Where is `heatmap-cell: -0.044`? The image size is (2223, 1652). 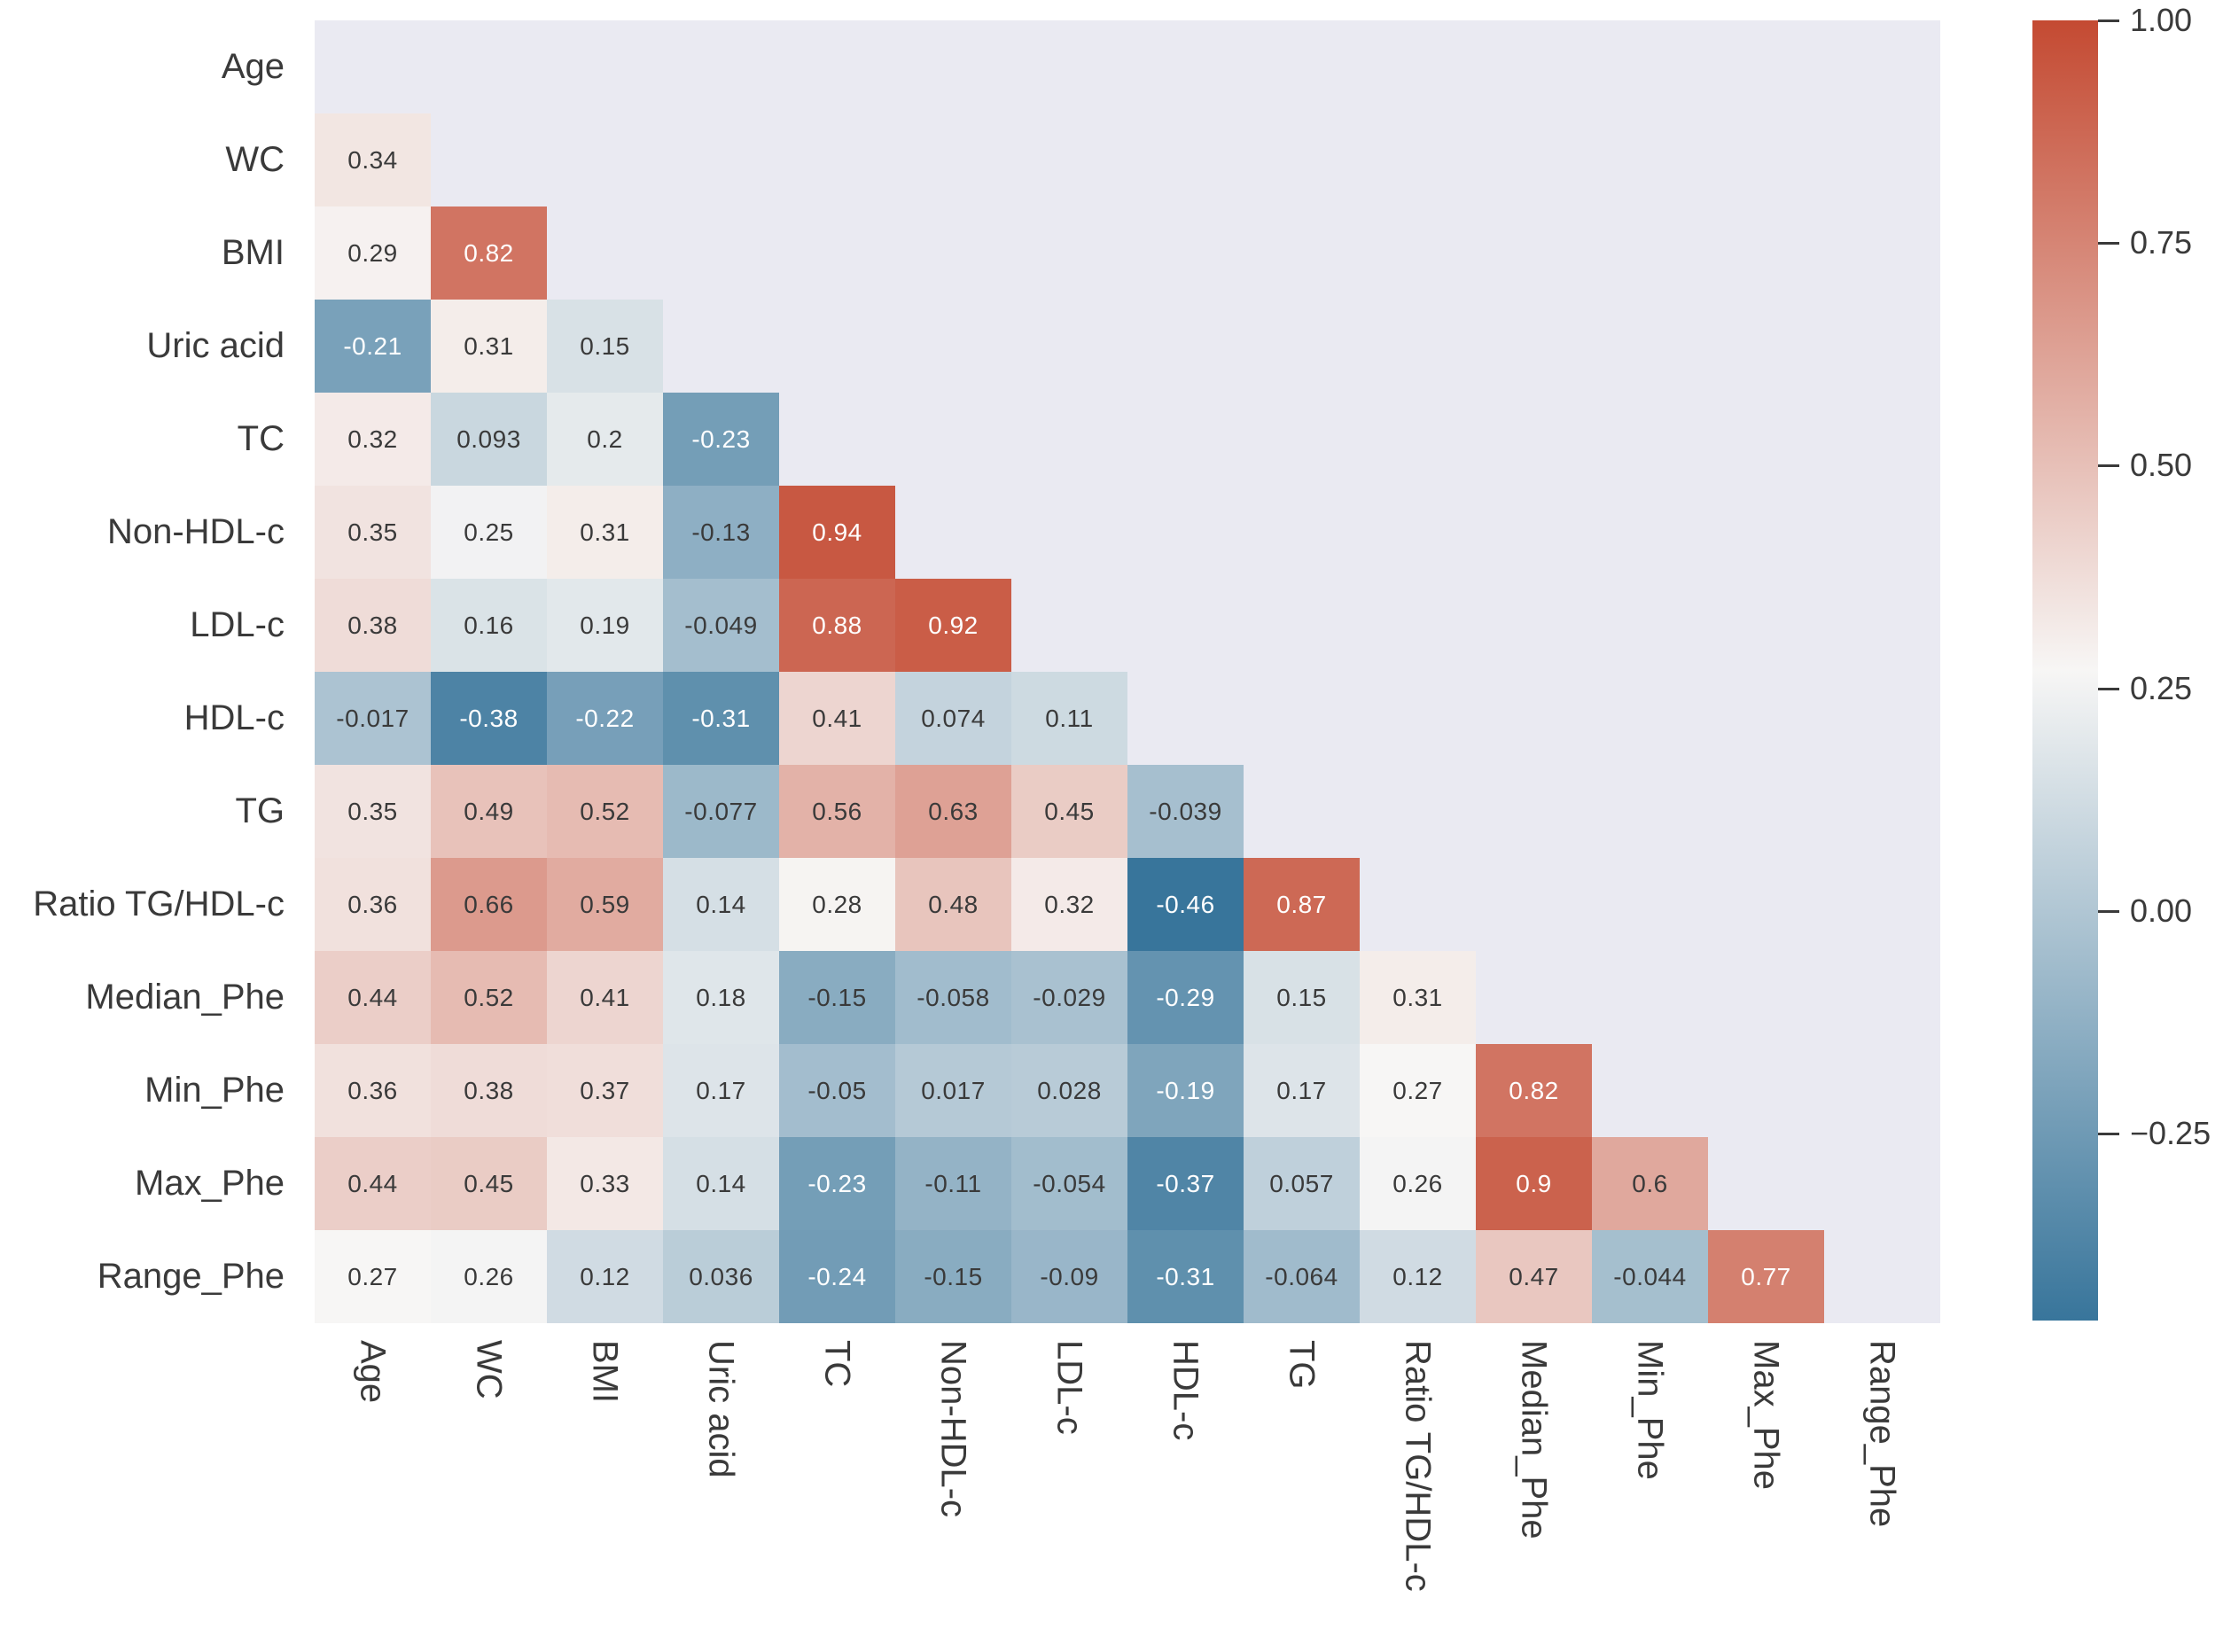
heatmap-cell: -0.044 is located at coordinates (1650, 1277).